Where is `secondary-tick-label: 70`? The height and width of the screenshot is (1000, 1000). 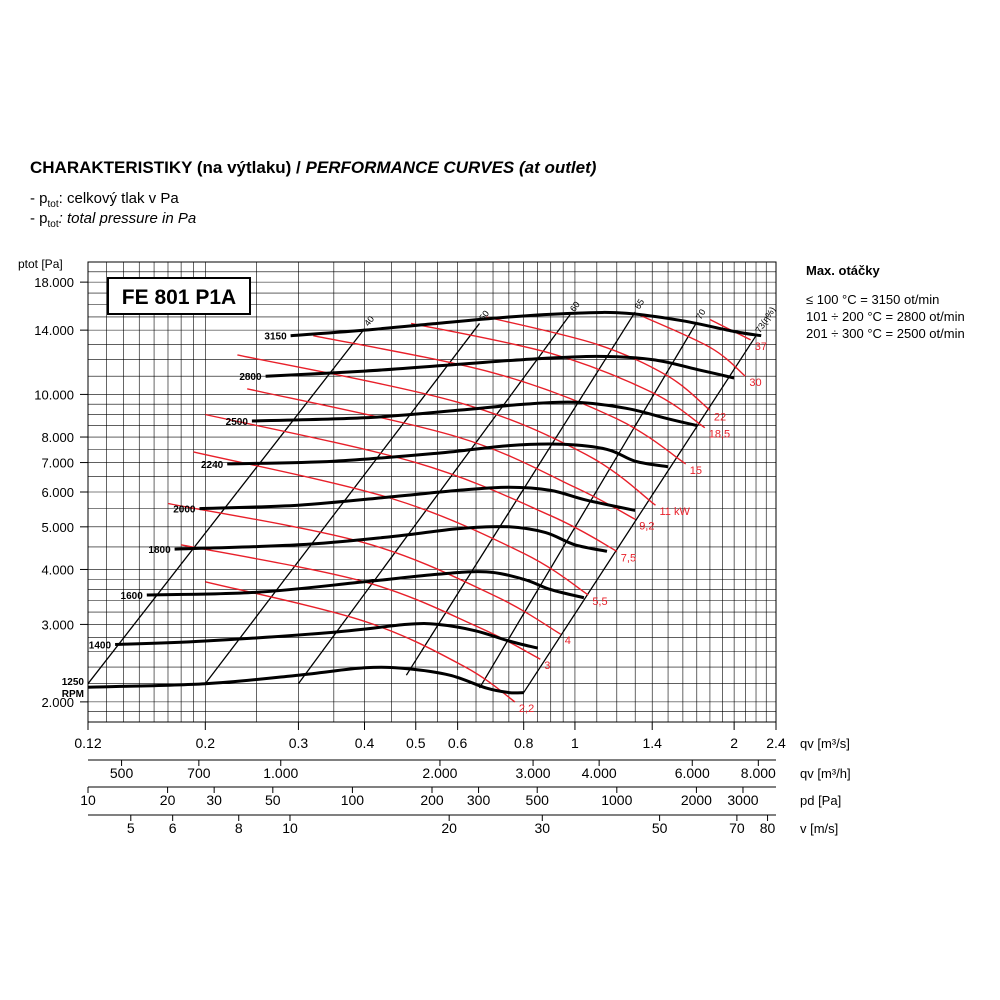
secondary-tick-label: 70 is located at coordinates (737, 828).